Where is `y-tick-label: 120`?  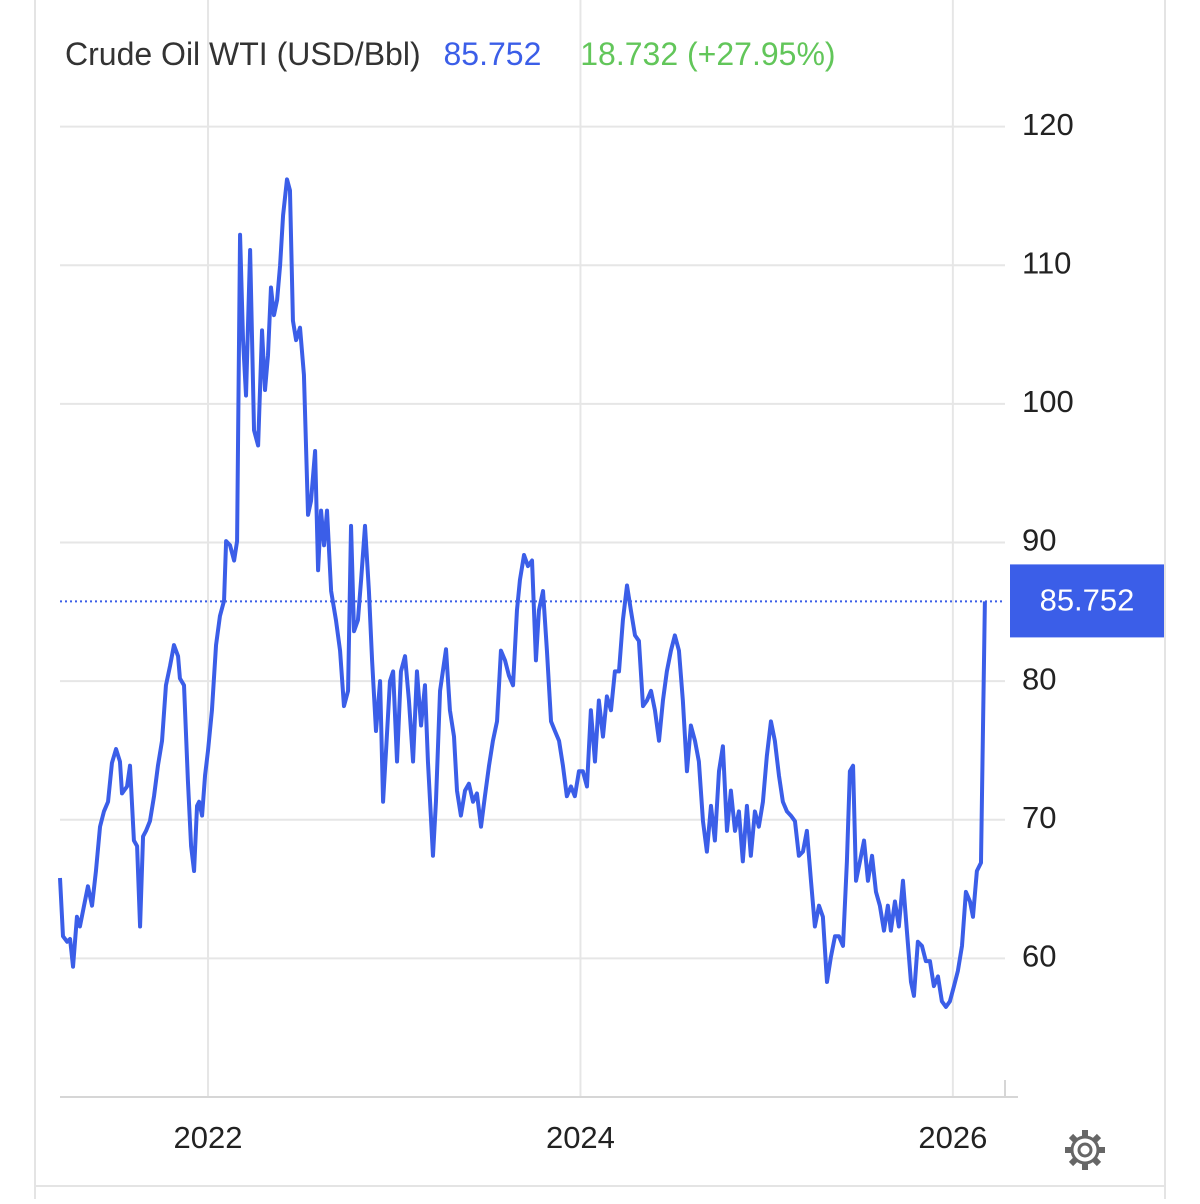
y-tick-label: 120 is located at coordinates (1048, 124).